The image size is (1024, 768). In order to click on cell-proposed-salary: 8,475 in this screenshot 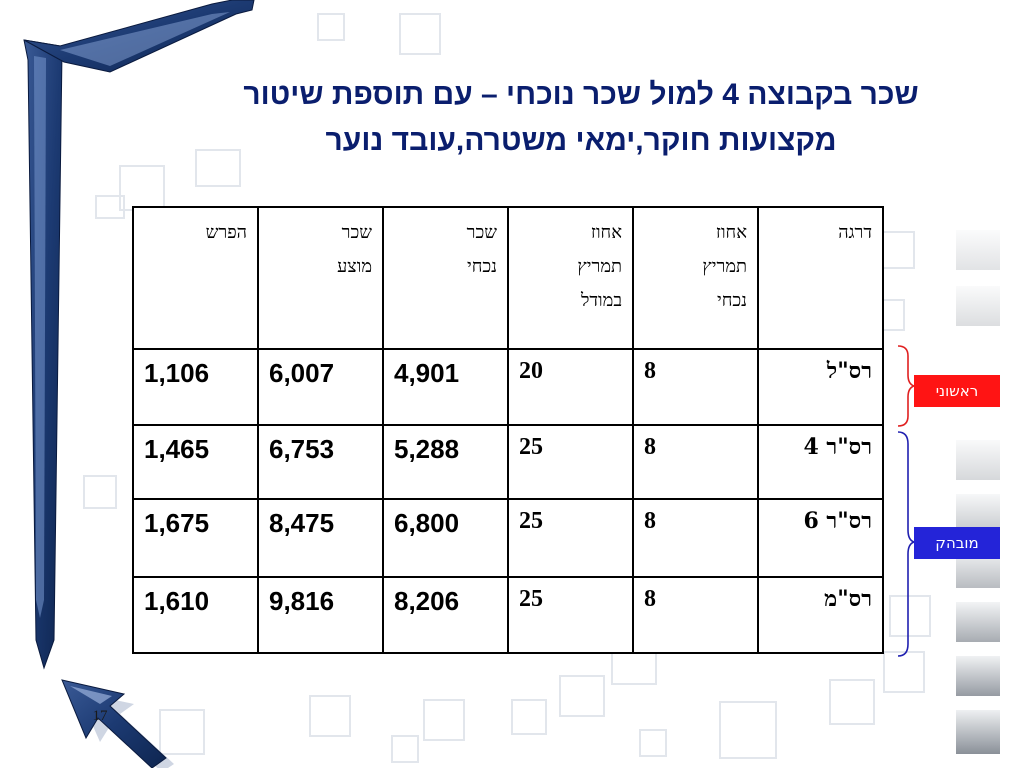, I will do `click(320, 538)`.